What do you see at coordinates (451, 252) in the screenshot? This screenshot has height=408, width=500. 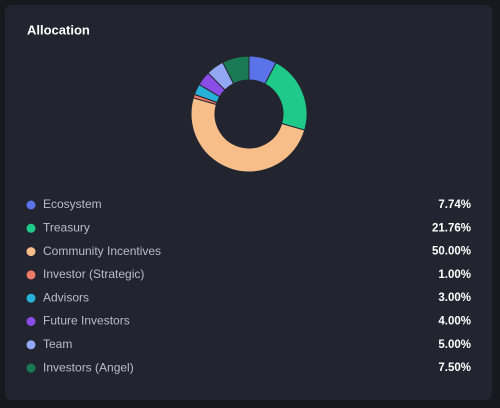 I see `value-label: 50.00%` at bounding box center [451, 252].